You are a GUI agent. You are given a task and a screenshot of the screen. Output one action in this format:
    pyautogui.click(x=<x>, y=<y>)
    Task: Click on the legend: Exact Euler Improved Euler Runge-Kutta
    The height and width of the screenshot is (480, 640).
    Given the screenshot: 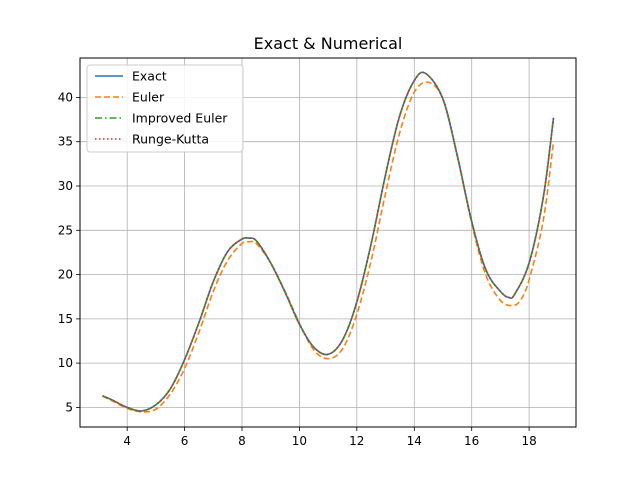 What is the action you would take?
    pyautogui.click(x=165, y=108)
    